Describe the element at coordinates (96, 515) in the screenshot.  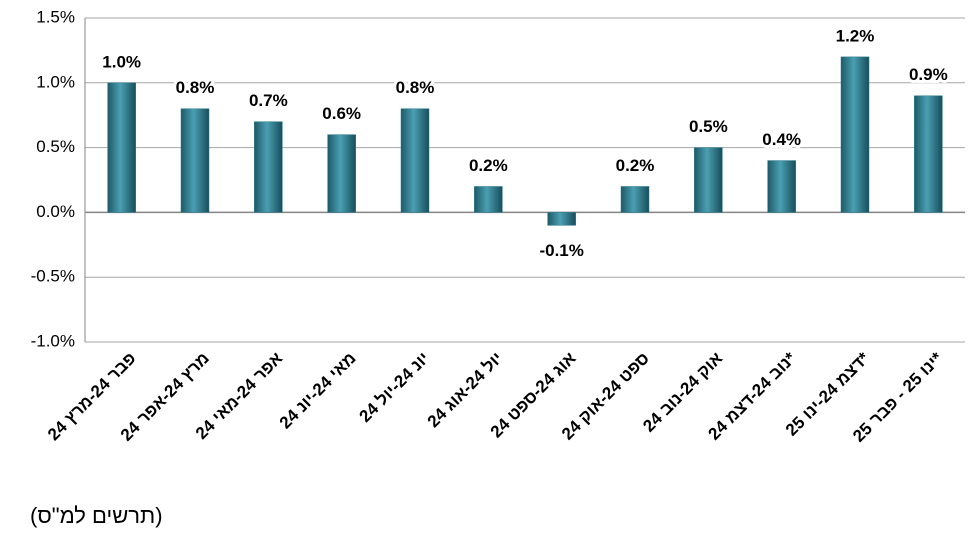
I see `footnote: (תרשים למ"ס)` at that location.